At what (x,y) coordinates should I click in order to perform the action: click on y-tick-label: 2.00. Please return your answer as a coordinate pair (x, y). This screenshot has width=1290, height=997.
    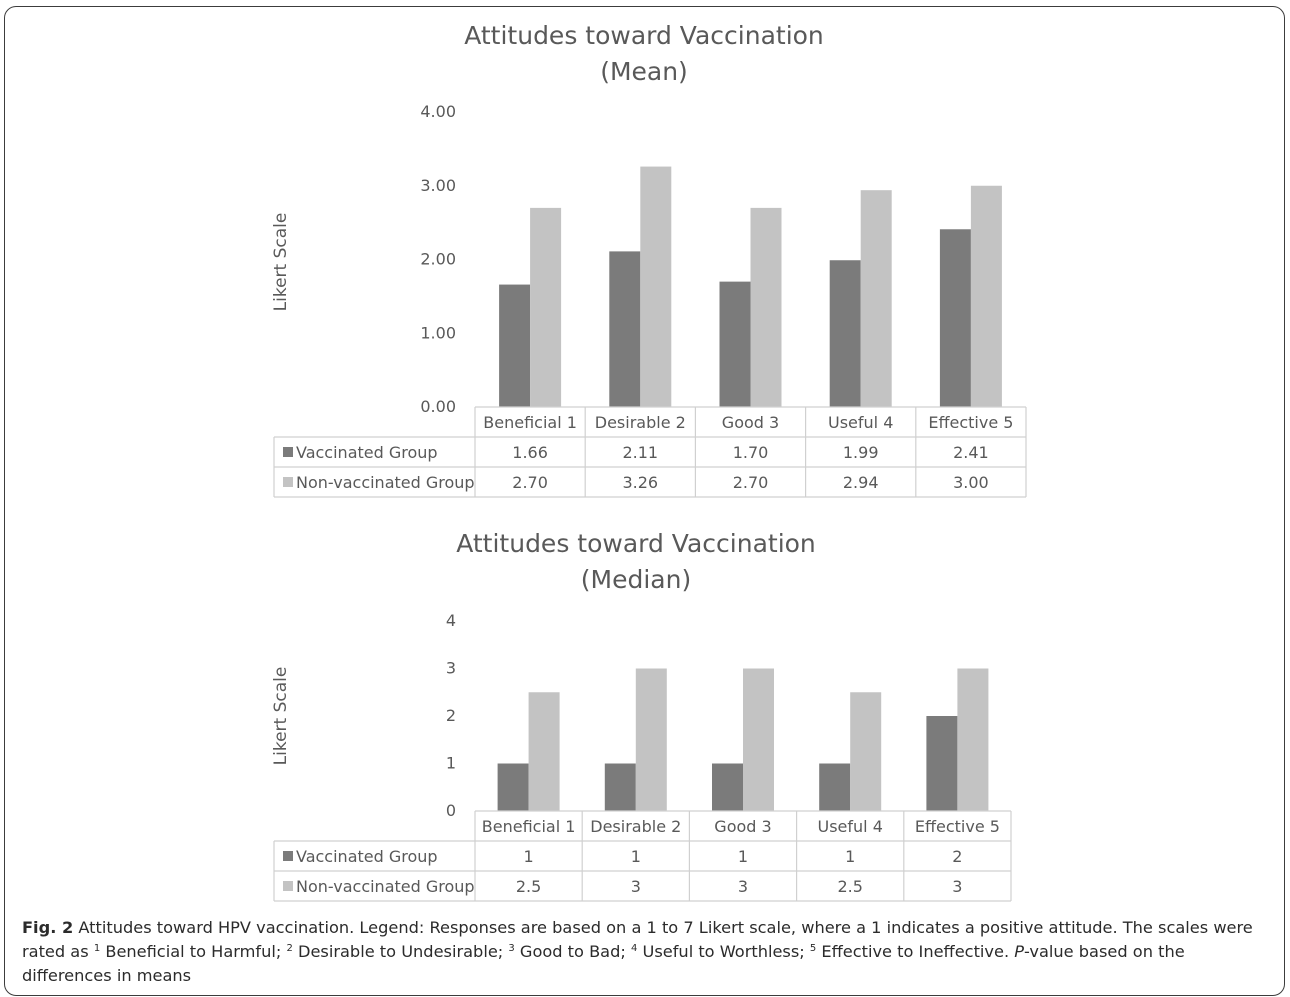
    Looking at the image, I should click on (438, 259).